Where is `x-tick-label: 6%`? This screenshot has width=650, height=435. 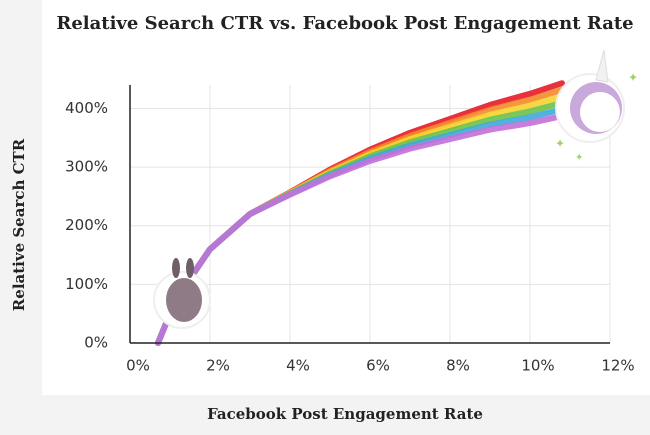 x-tick-label: 6% is located at coordinates (378, 366).